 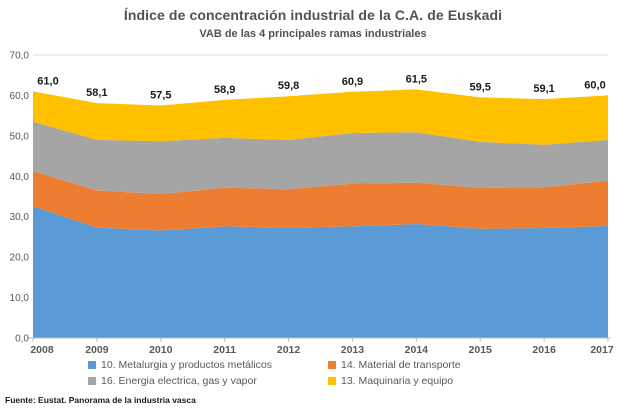 What do you see at coordinates (20, 96) in the screenshot?
I see `y-axis-tick-label: 60,0` at bounding box center [20, 96].